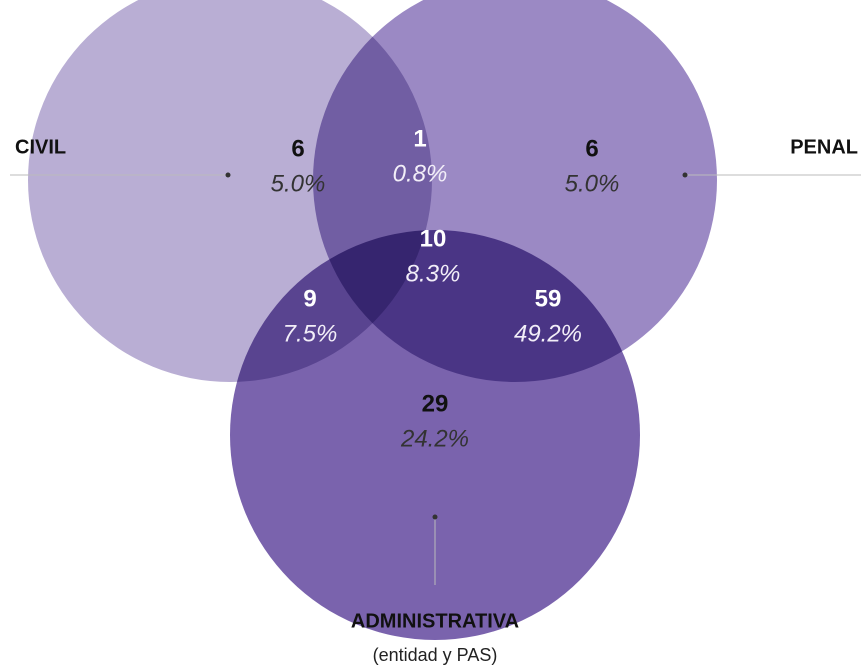 The height and width of the screenshot is (668, 861). What do you see at coordinates (40, 147) in the screenshot?
I see `set-label: CIVIL` at bounding box center [40, 147].